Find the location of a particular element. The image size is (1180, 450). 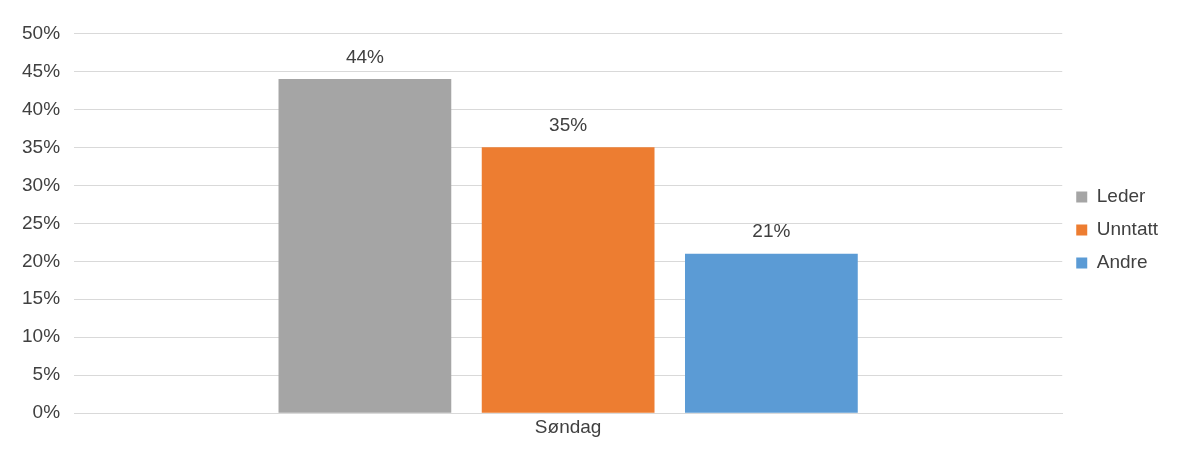

y-tick-label: 50% is located at coordinates (41, 32).